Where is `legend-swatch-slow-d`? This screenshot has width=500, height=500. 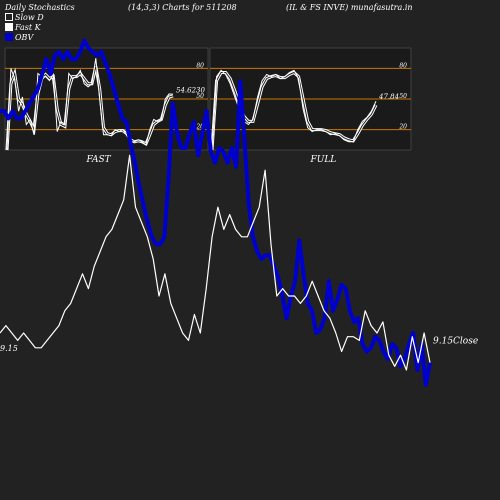 legend-swatch-slow-d is located at coordinates (9, 17).